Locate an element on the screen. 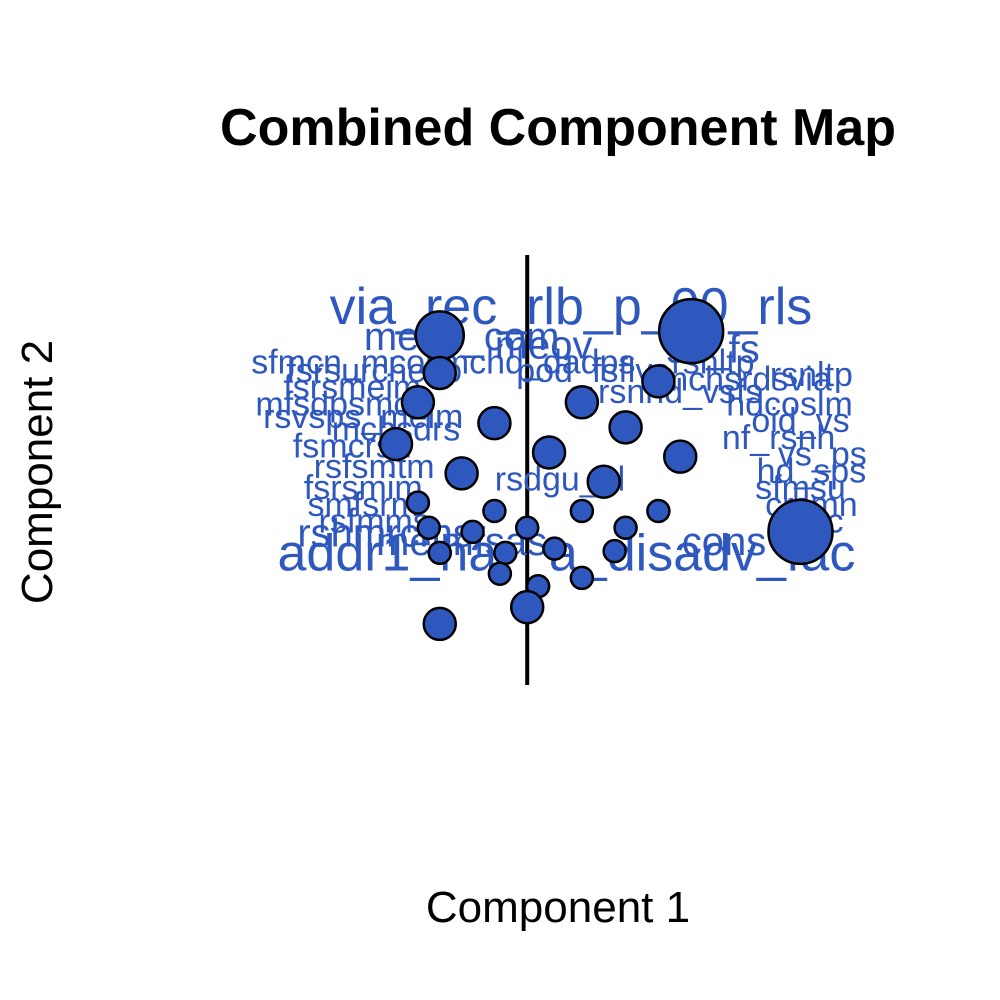  point-label: rsfsmtm is located at coordinates (374, 467).